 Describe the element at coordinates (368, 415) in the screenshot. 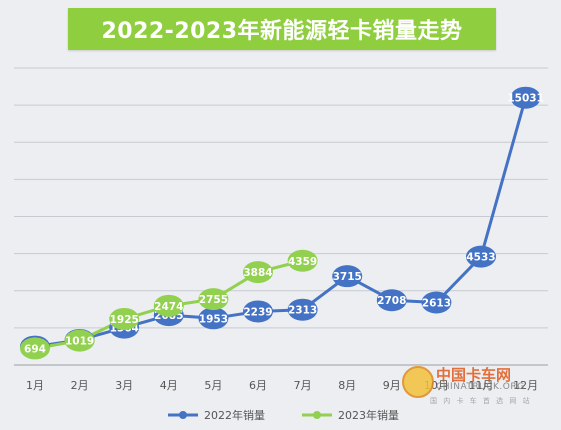

I see `legend-label: 2023年销量` at that location.